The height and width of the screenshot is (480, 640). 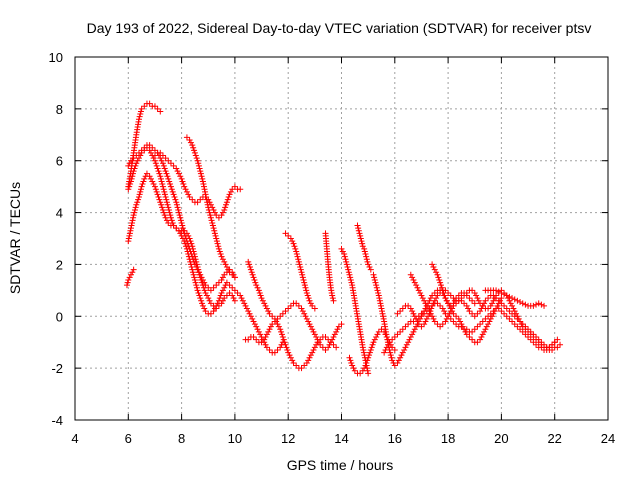 What do you see at coordinates (355, 311) in the screenshot?
I see `series-trace-l` at bounding box center [355, 311].